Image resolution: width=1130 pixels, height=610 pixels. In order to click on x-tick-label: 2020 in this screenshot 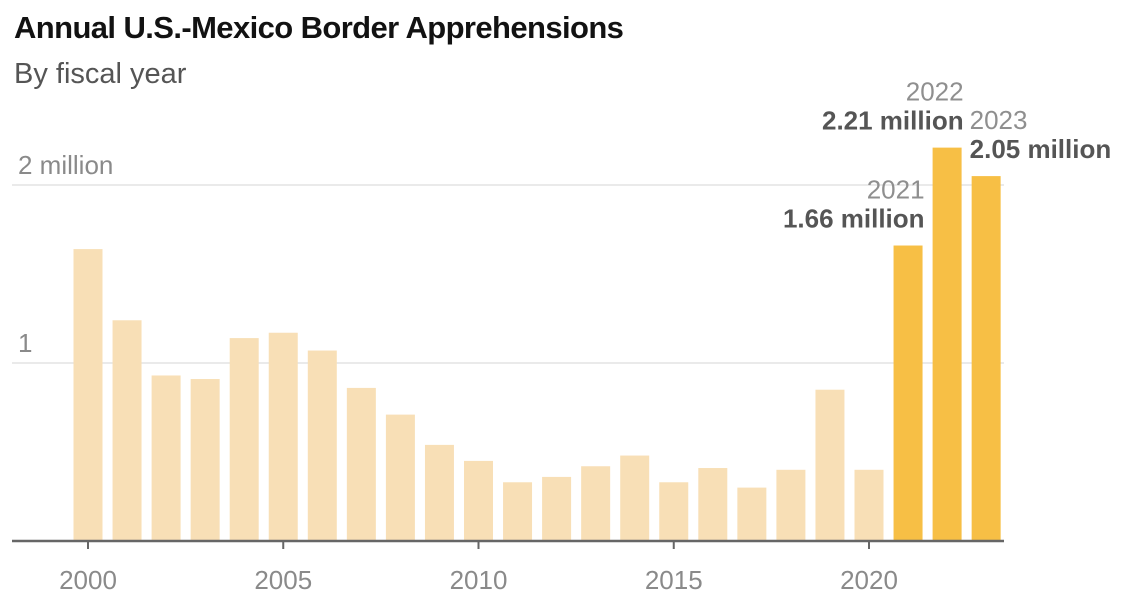, I will do `click(869, 580)`.